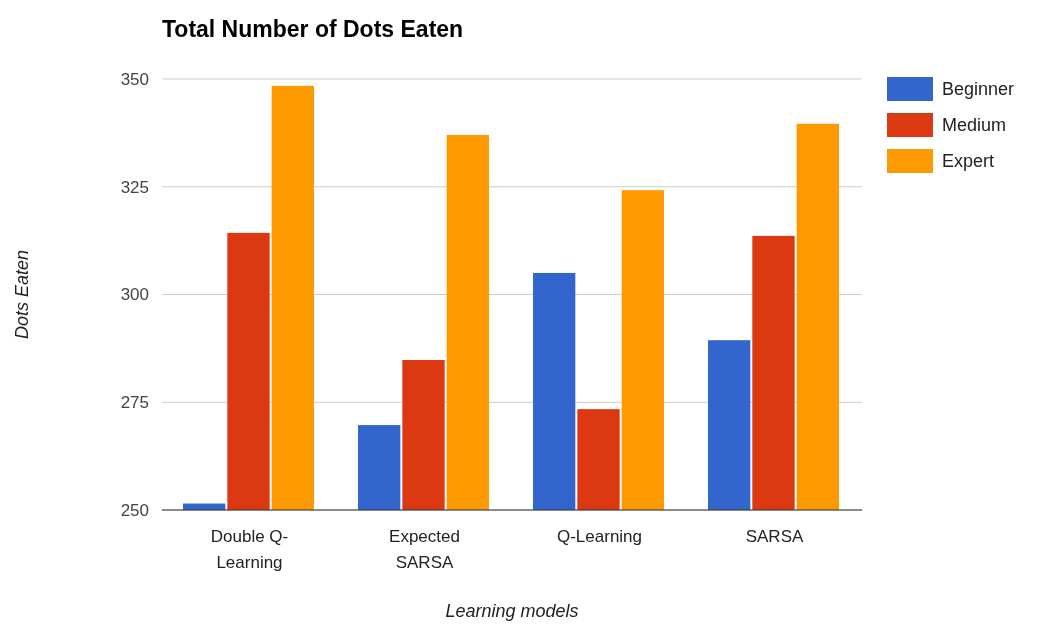 The height and width of the screenshot is (624, 1043). What do you see at coordinates (134, 79) in the screenshot?
I see `y-tick-label: 350` at bounding box center [134, 79].